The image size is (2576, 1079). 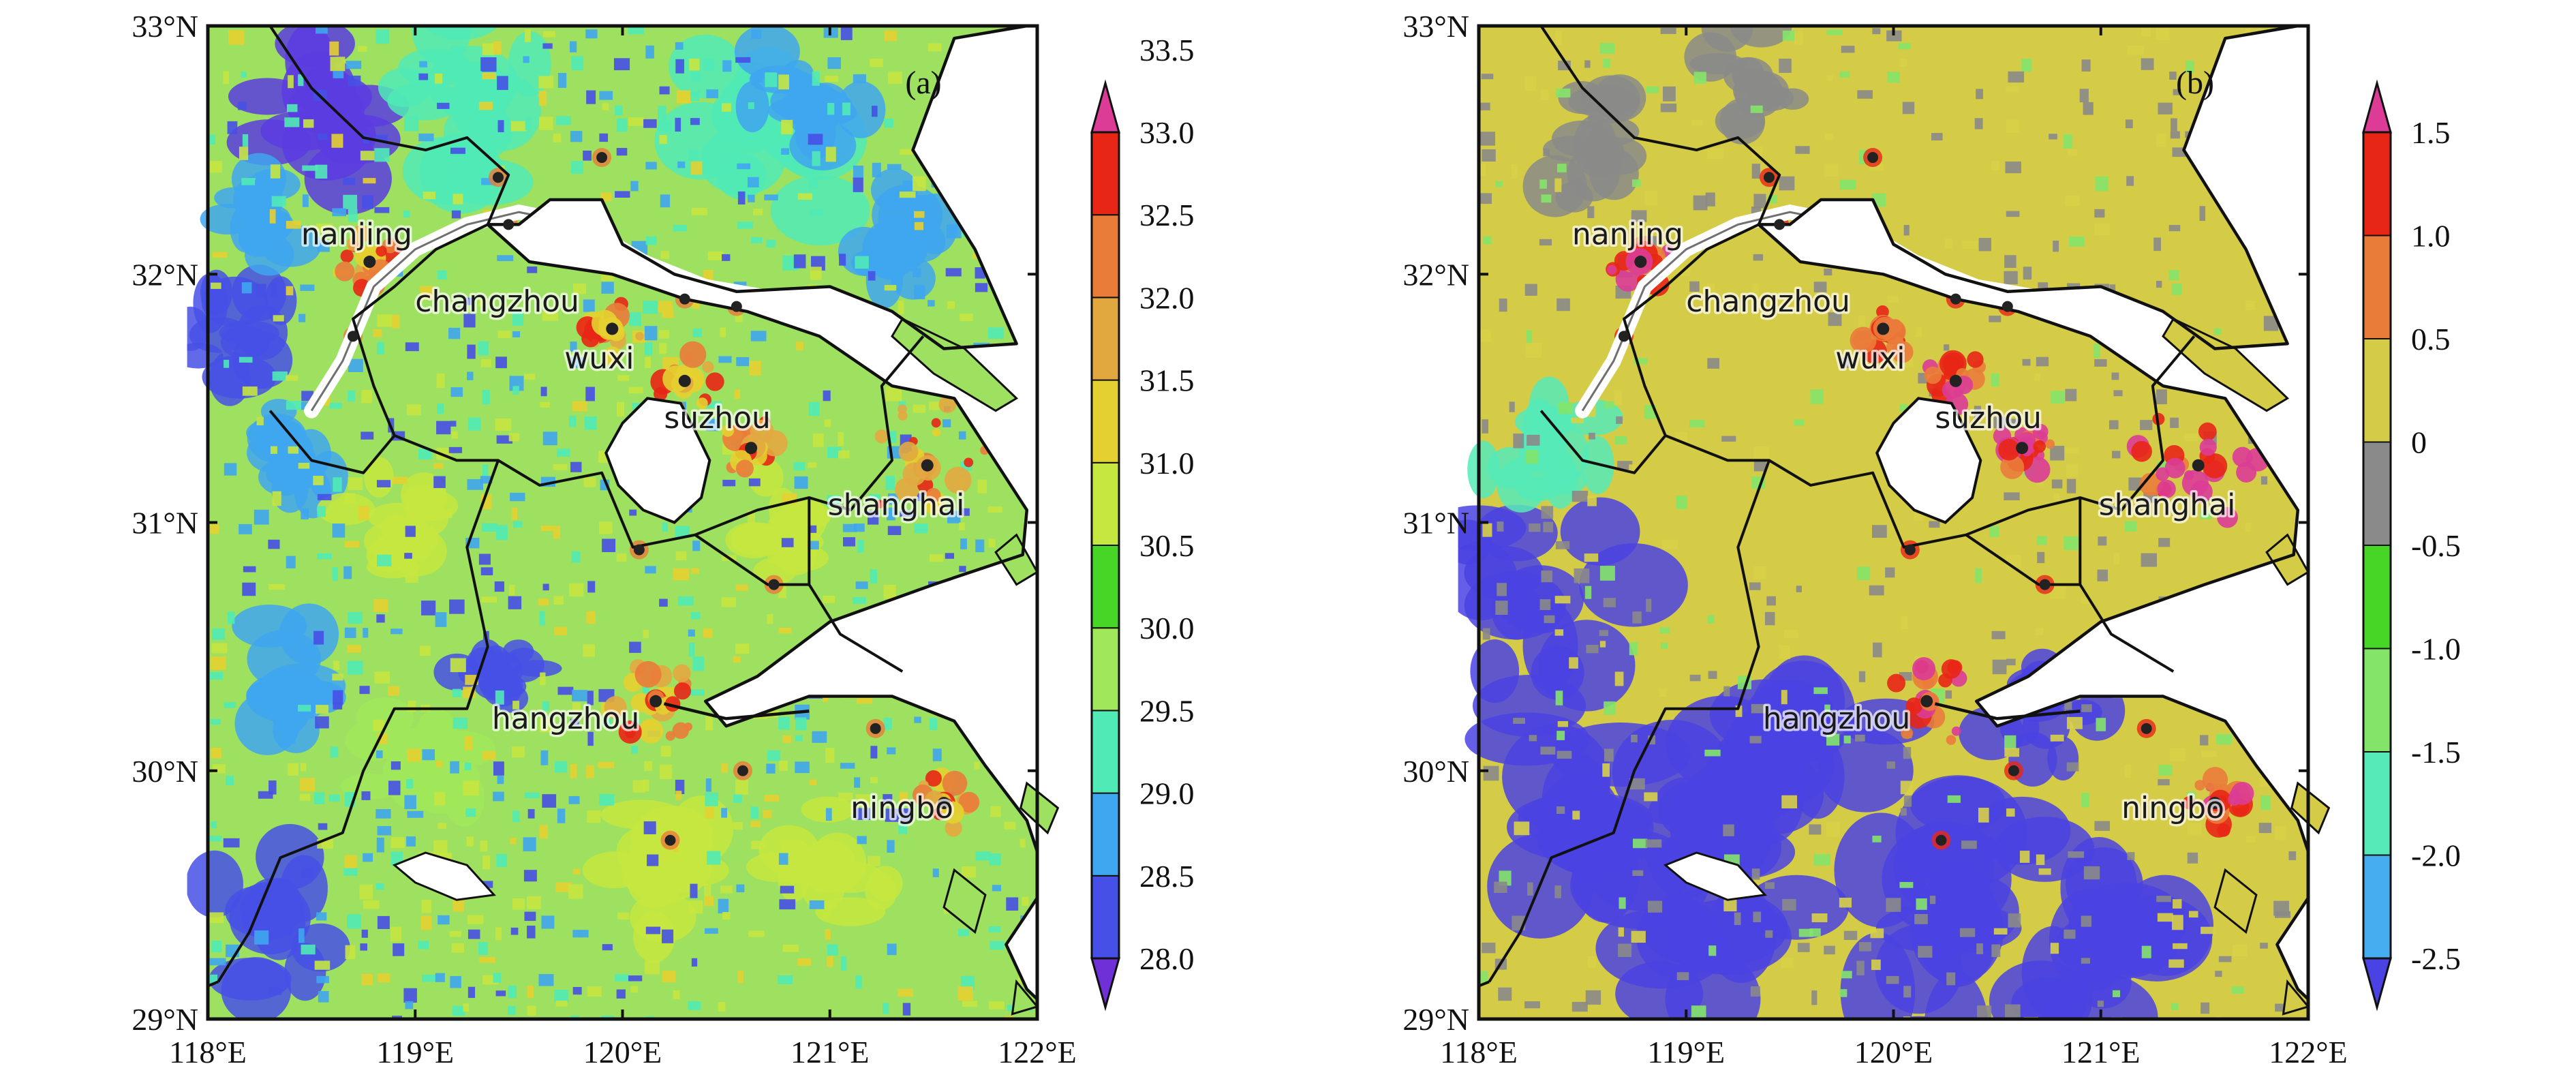 I want to click on x-tick-label: 119°E, so click(x=415, y=1052).